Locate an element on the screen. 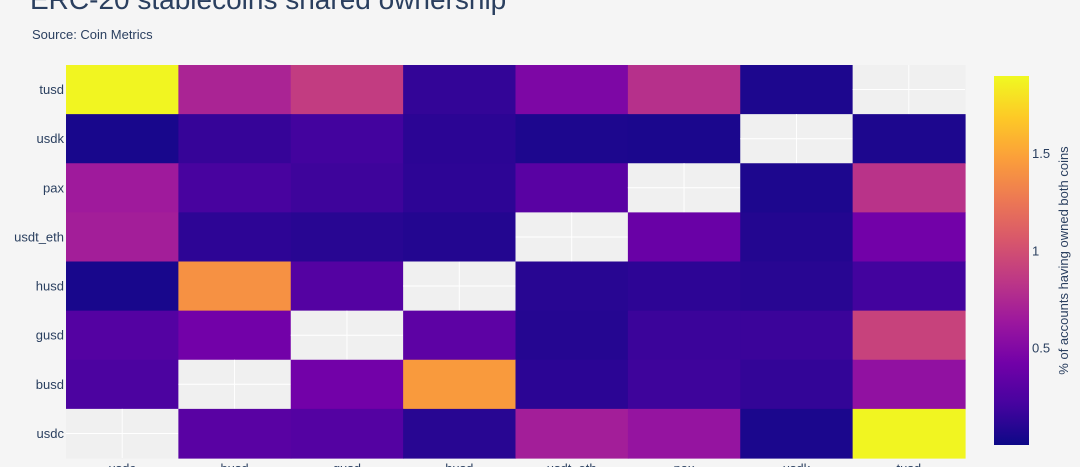 The width and height of the screenshot is (1080, 467). x-tick-label: usdk is located at coordinates (797, 464).